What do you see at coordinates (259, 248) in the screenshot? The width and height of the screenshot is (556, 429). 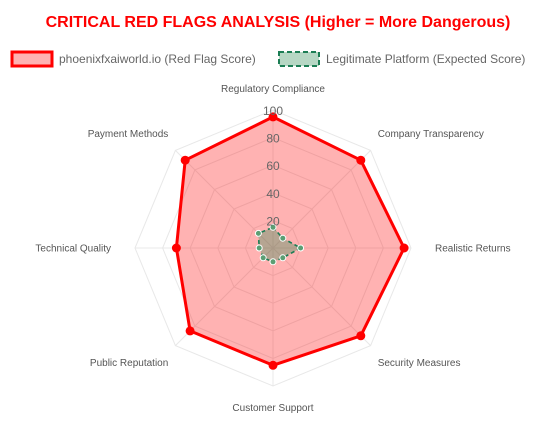 I see `point-1-technical-quality` at bounding box center [259, 248].